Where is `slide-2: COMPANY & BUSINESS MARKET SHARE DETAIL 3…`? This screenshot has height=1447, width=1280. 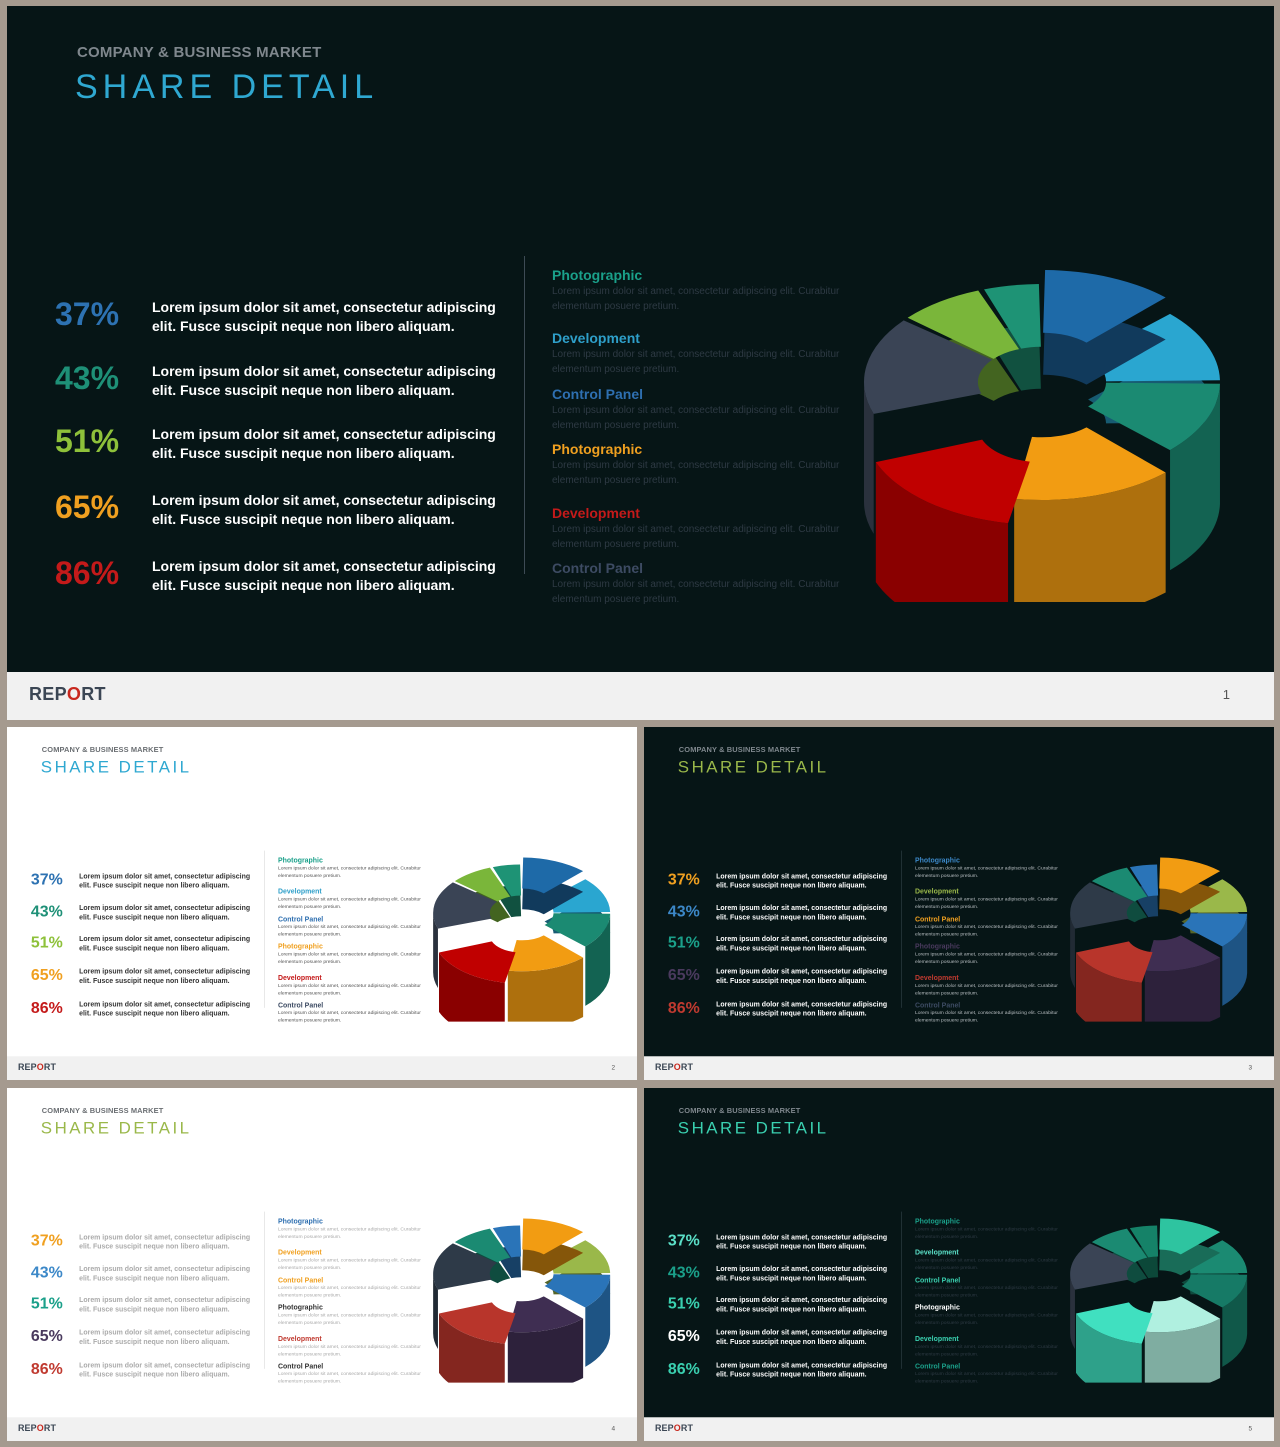 slide-2: COMPANY & BUSINESS MARKET SHARE DETAIL 3… is located at coordinates (322, 903).